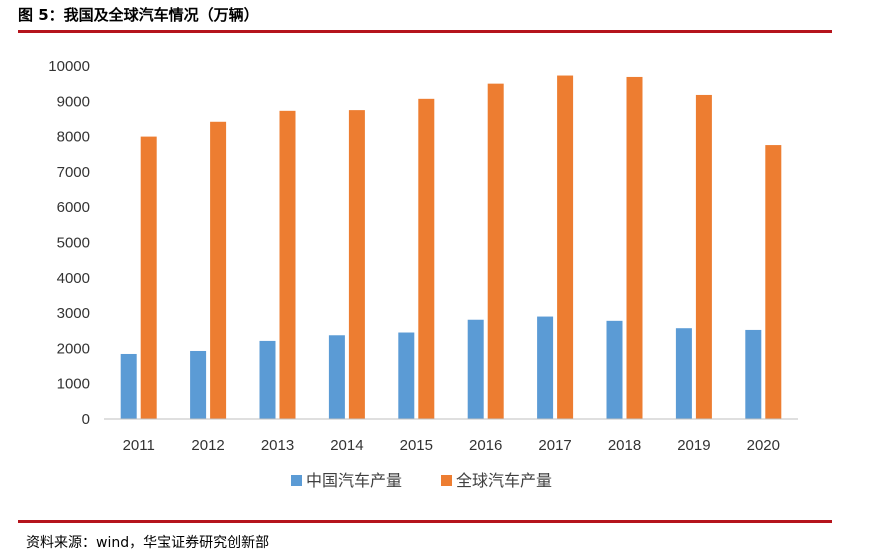 The image size is (869, 559). Describe the element at coordinates (624, 445) in the screenshot. I see `x-tick-label: 2018` at that location.